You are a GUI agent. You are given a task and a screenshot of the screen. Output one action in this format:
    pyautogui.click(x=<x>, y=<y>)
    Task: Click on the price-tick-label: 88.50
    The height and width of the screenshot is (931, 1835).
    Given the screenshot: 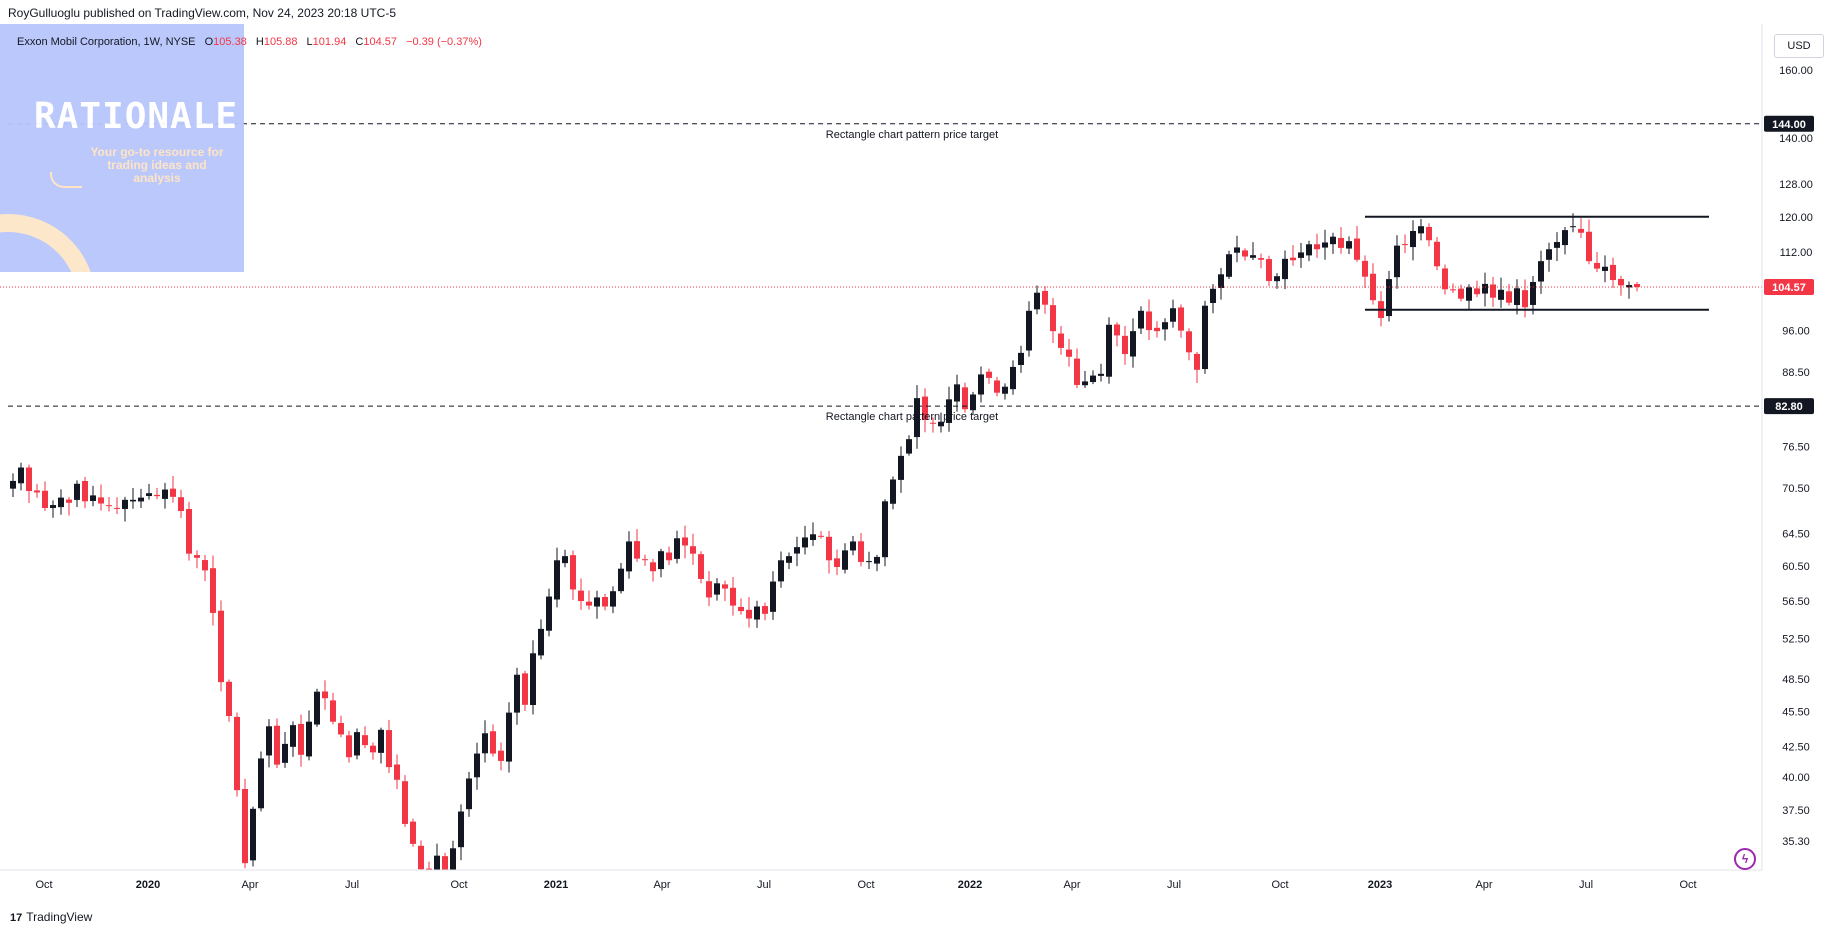 What is the action you would take?
    pyautogui.click(x=1796, y=373)
    